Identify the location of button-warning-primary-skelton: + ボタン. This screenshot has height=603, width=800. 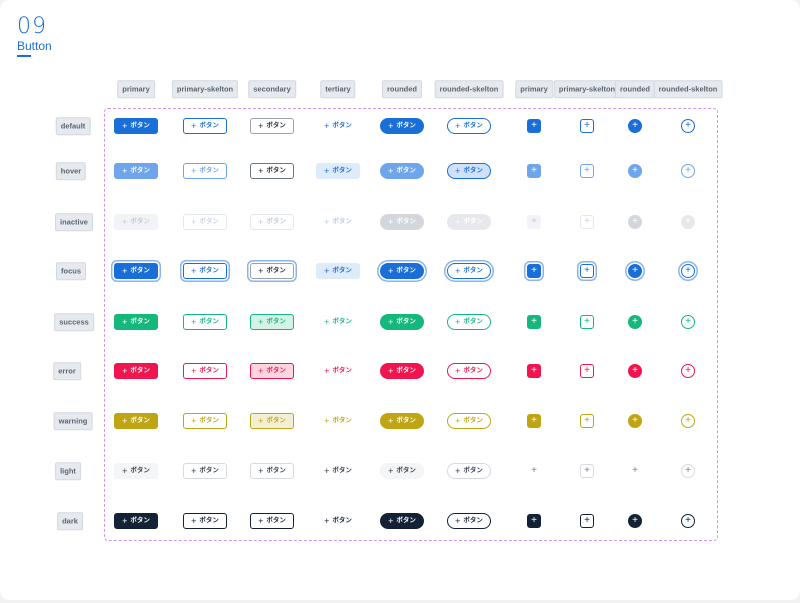
(205, 421).